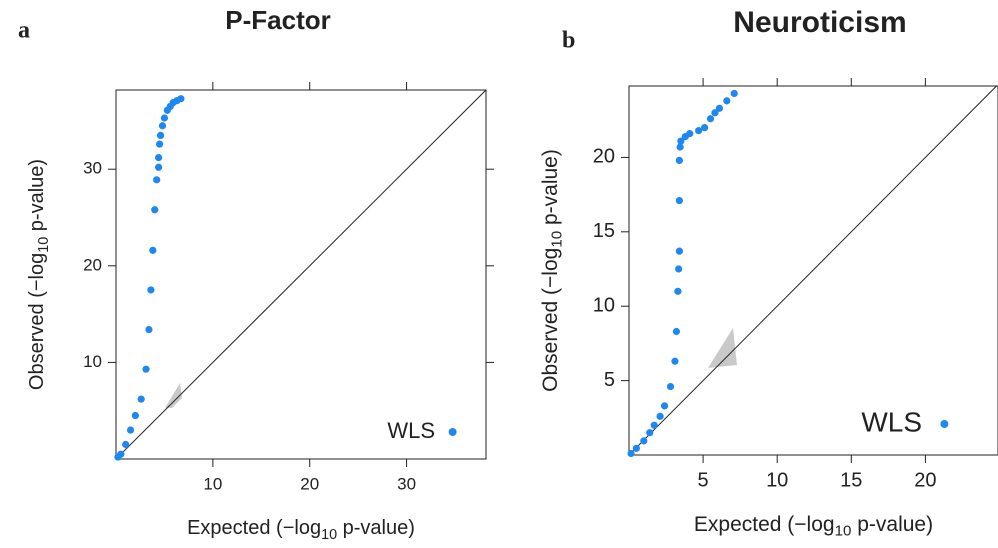 The image size is (998, 548). Describe the element at coordinates (609, 380) in the screenshot. I see `y-tick-label: 5` at that location.